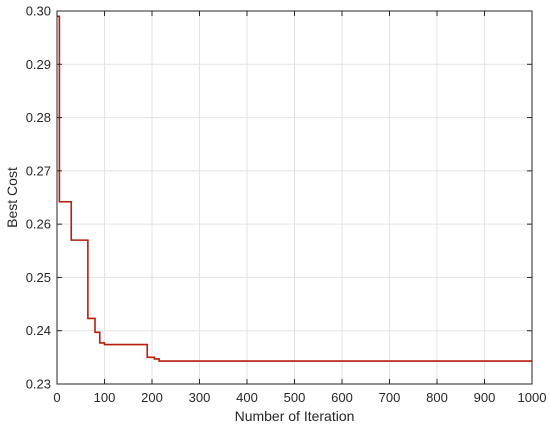  Describe the element at coordinates (390, 397) in the screenshot. I see `x-tick-label: 700` at that location.